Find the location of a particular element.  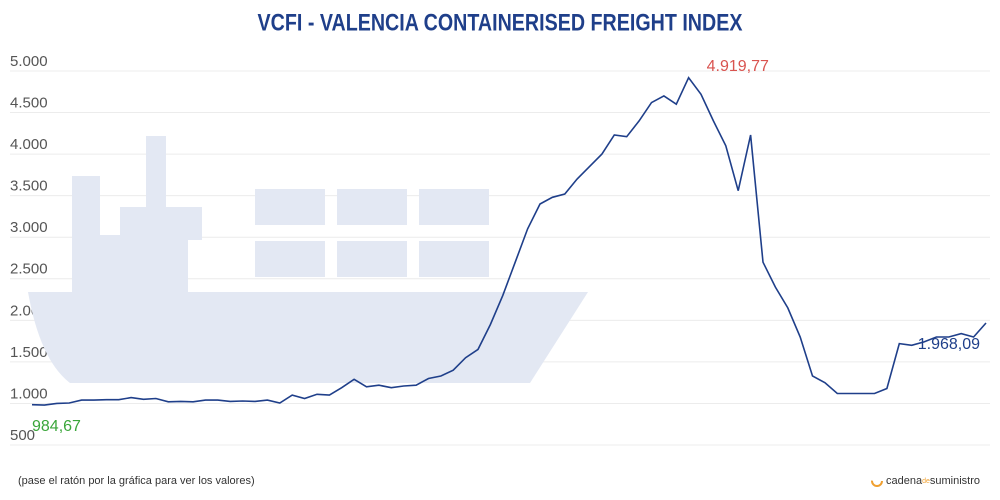

logo-icon is located at coordinates (877, 481).